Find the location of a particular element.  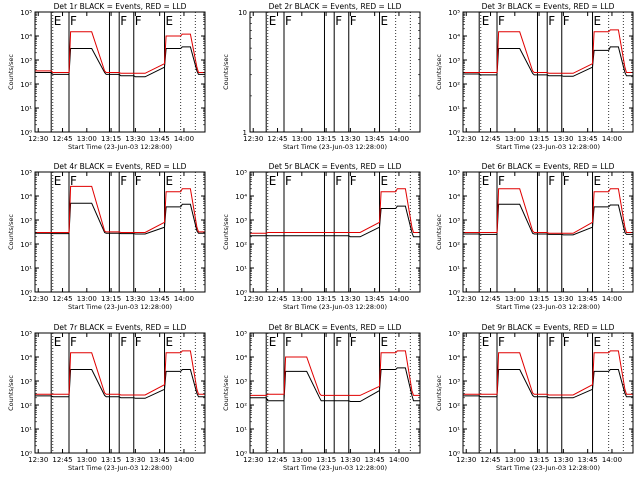

panel-title: Det 1r BLACK = Events, RED = LLD is located at coordinates (120, 6).